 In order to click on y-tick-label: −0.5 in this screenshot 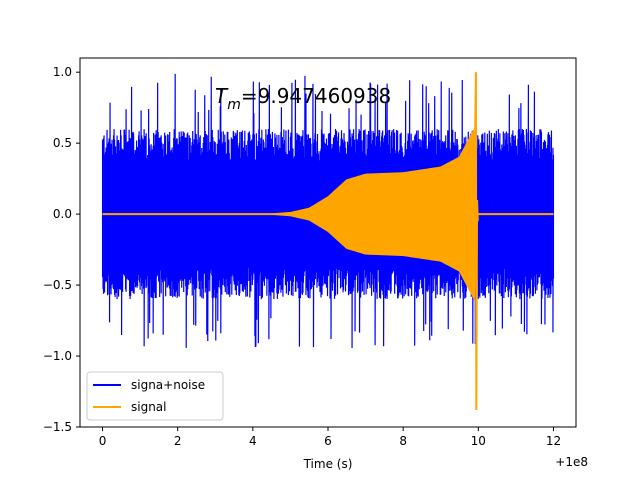, I will do `click(57, 285)`.